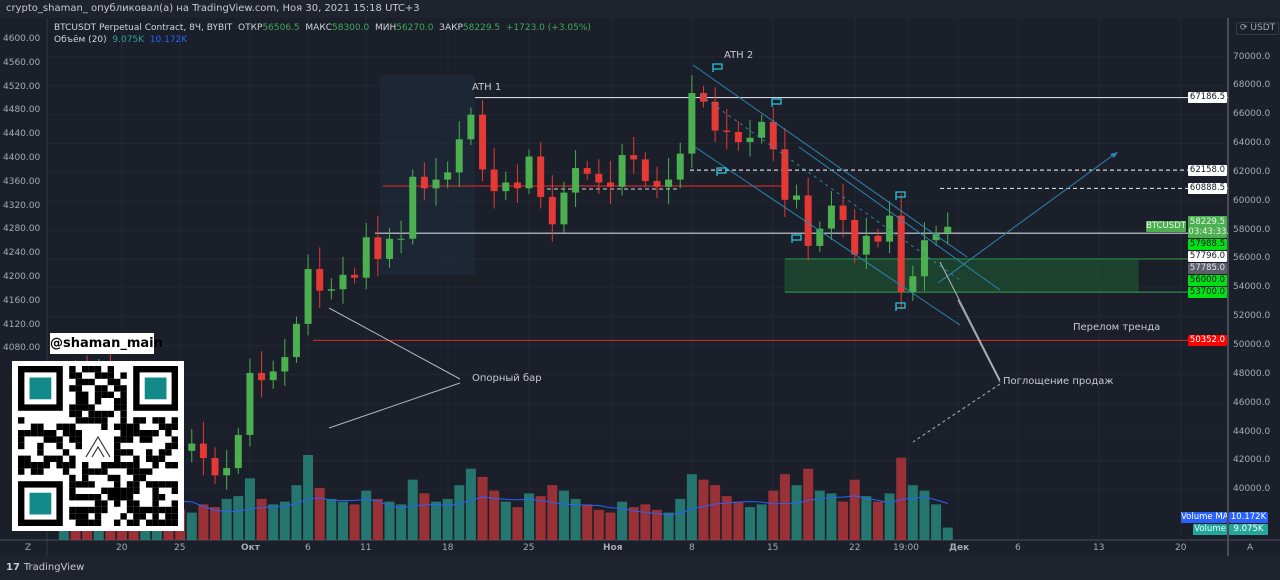 Image resolution: width=1280 pixels, height=580 pixels. Describe the element at coordinates (1207, 292) in the screenshot. I see `price-tag: 53700.0` at that location.